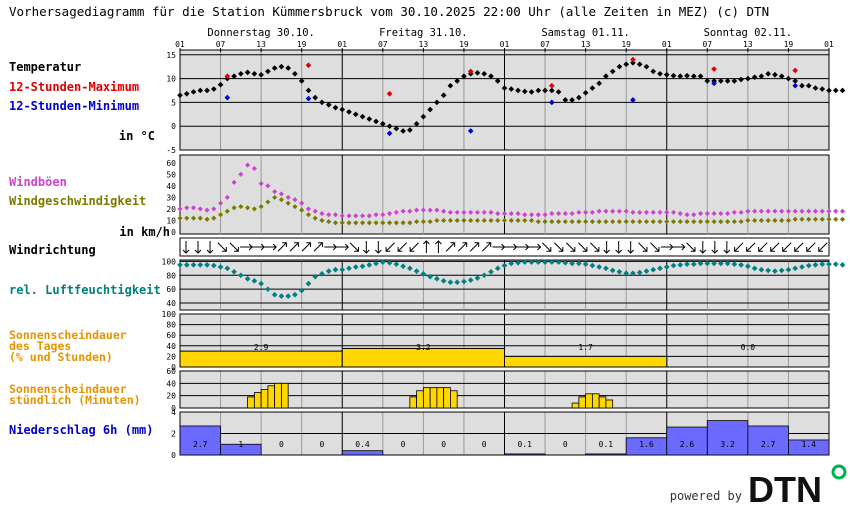  Describe the element at coordinates (261, 44) in the screenshot. I see `hour-label: 13` at that location.